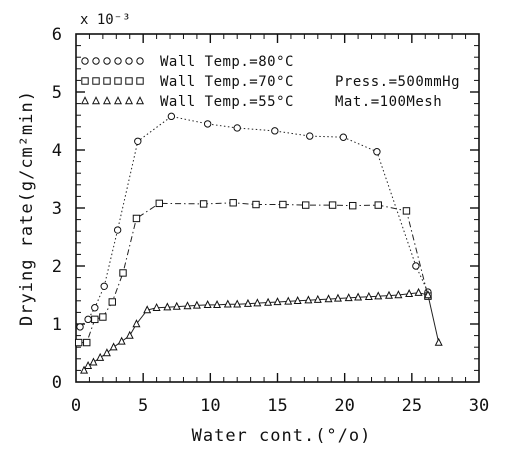  Describe the element at coordinates (57, 35) in the screenshot. I see `y-tick-label: 6` at that location.